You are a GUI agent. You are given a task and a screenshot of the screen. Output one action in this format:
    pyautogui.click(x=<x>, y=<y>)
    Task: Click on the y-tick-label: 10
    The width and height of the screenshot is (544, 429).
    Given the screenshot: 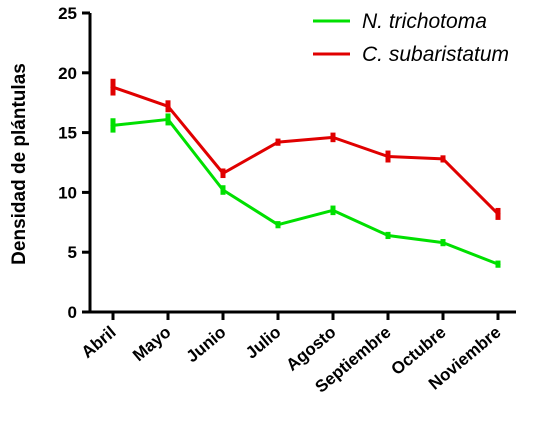 What is the action you would take?
    pyautogui.click(x=67, y=192)
    